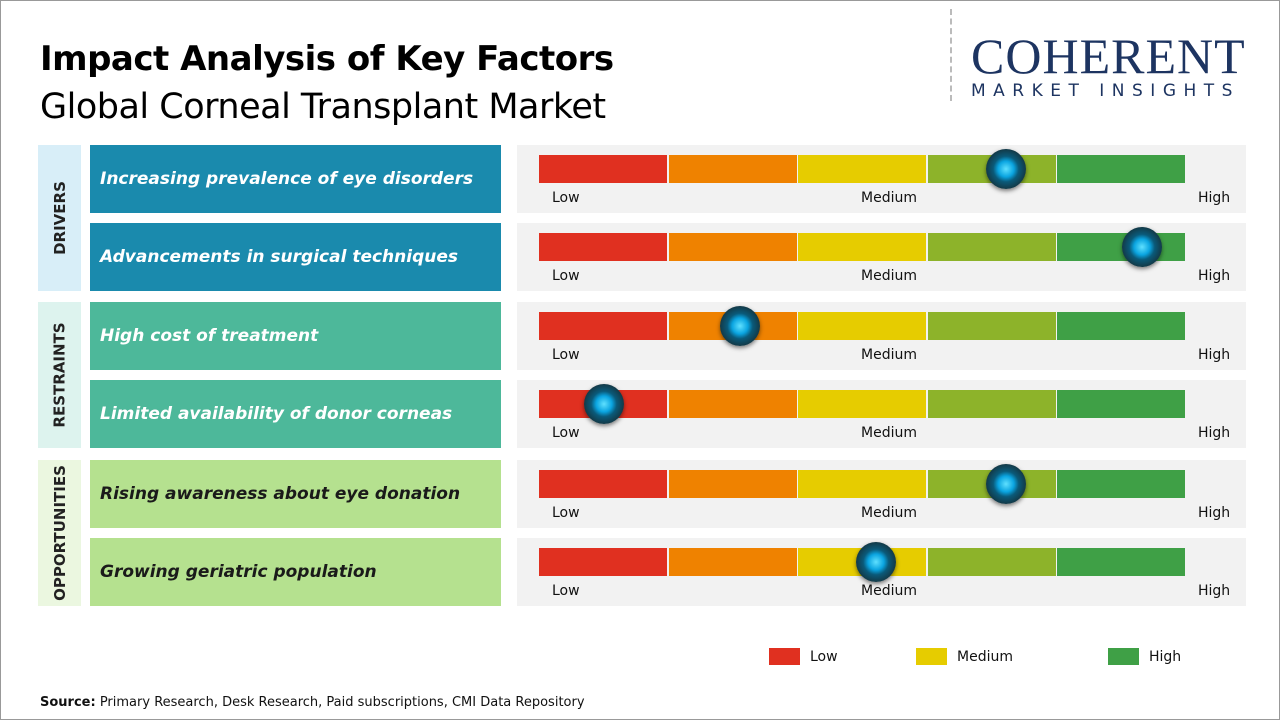  I want to click on legend-label: Low, so click(824, 656).